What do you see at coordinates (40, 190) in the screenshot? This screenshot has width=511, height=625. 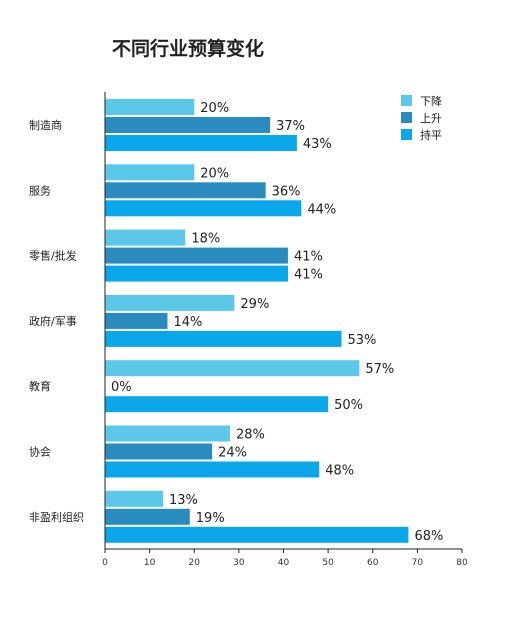 I see `category-label: 服务` at bounding box center [40, 190].